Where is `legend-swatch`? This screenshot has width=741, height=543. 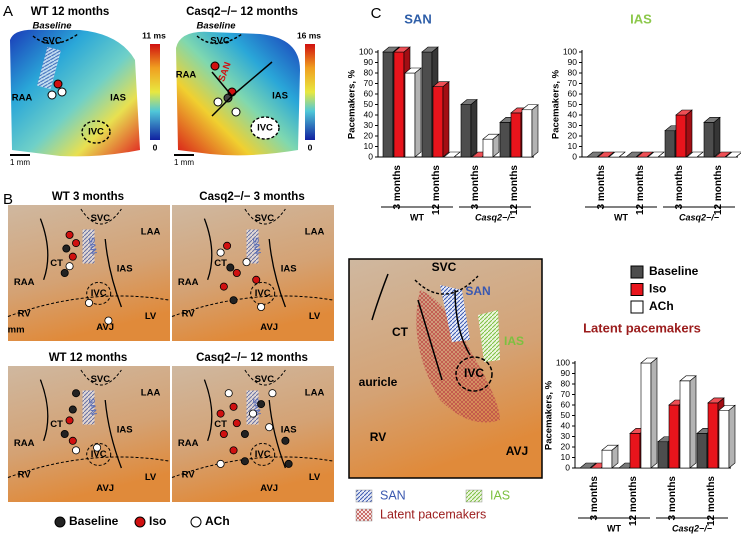
legend-swatch is located at coordinates (637, 289).